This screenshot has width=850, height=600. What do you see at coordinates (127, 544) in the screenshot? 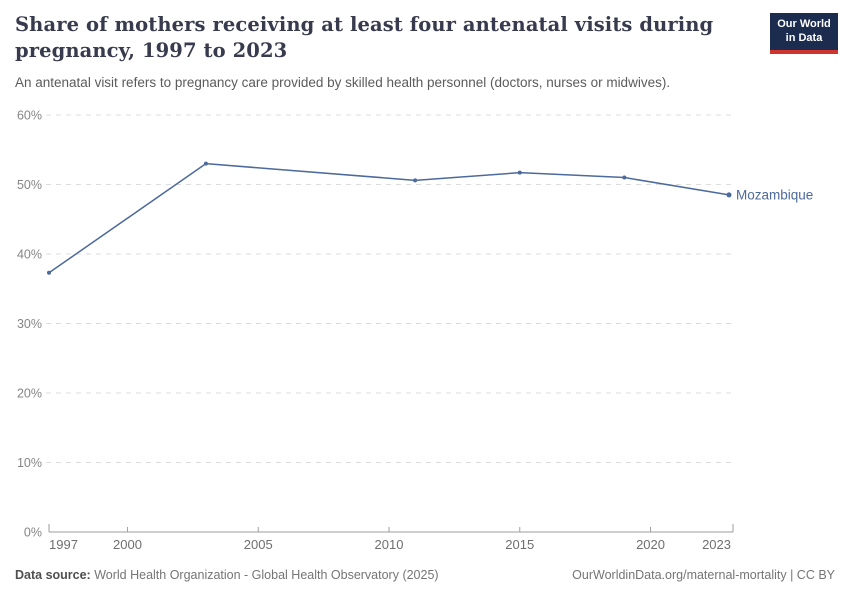
I see `x-axis-label-2000: 2000` at bounding box center [127, 544].